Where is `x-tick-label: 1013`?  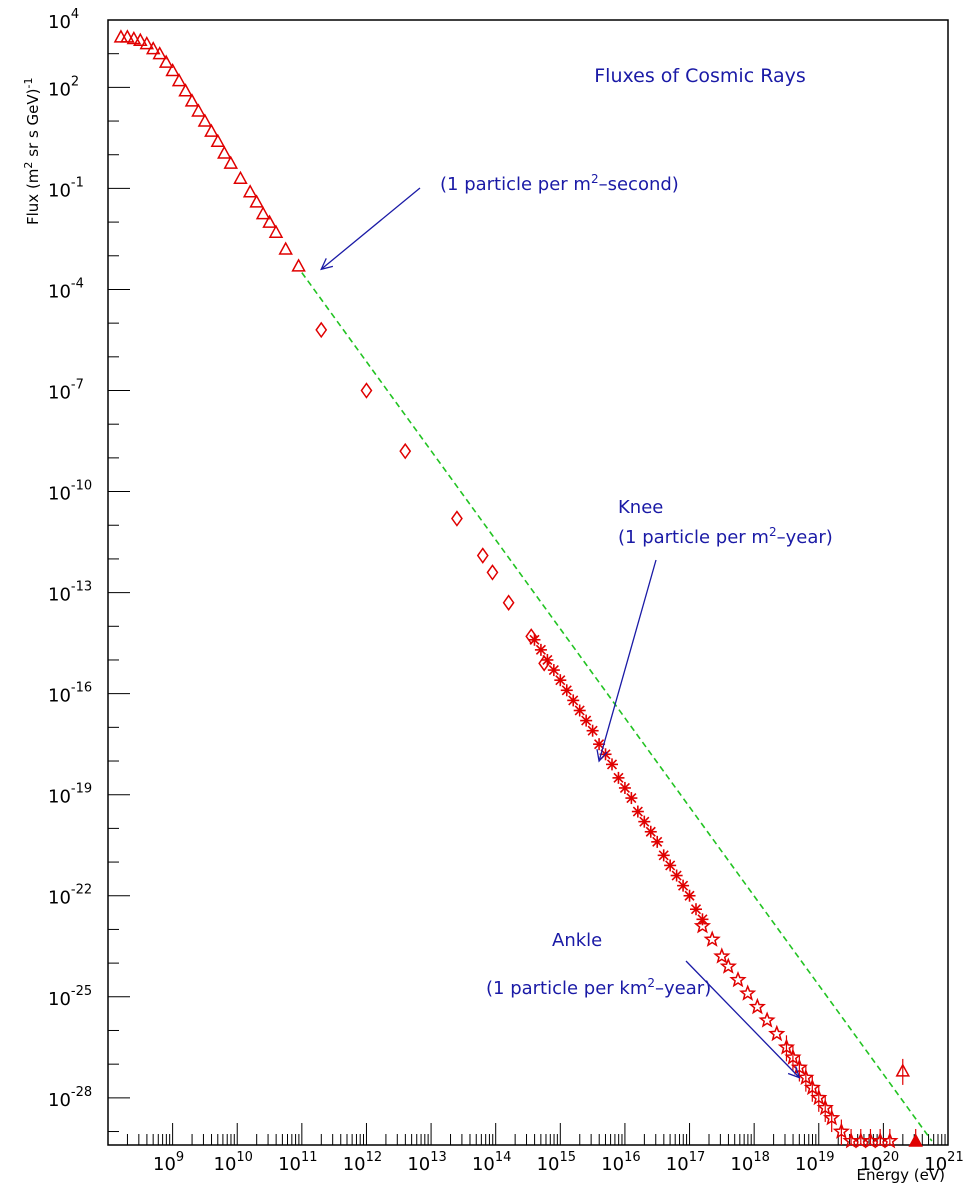 x-tick-label: 1013 is located at coordinates (426, 1162).